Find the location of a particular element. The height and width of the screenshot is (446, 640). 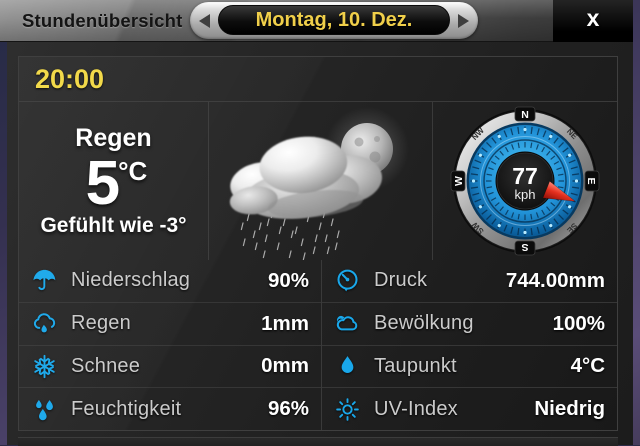

detail-value: 90% is located at coordinates (288, 280).